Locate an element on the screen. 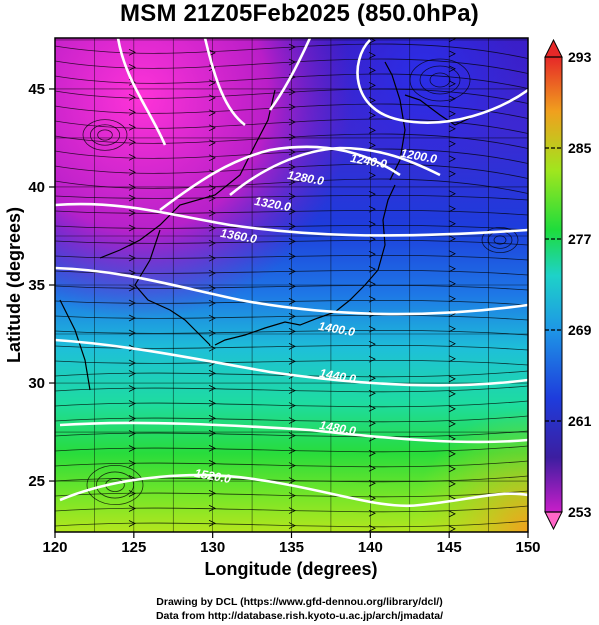 Image resolution: width=599 pixels, height=625 pixels. longitude-ticks: 120 125 130 135 140 145 150 is located at coordinates (291, 544).